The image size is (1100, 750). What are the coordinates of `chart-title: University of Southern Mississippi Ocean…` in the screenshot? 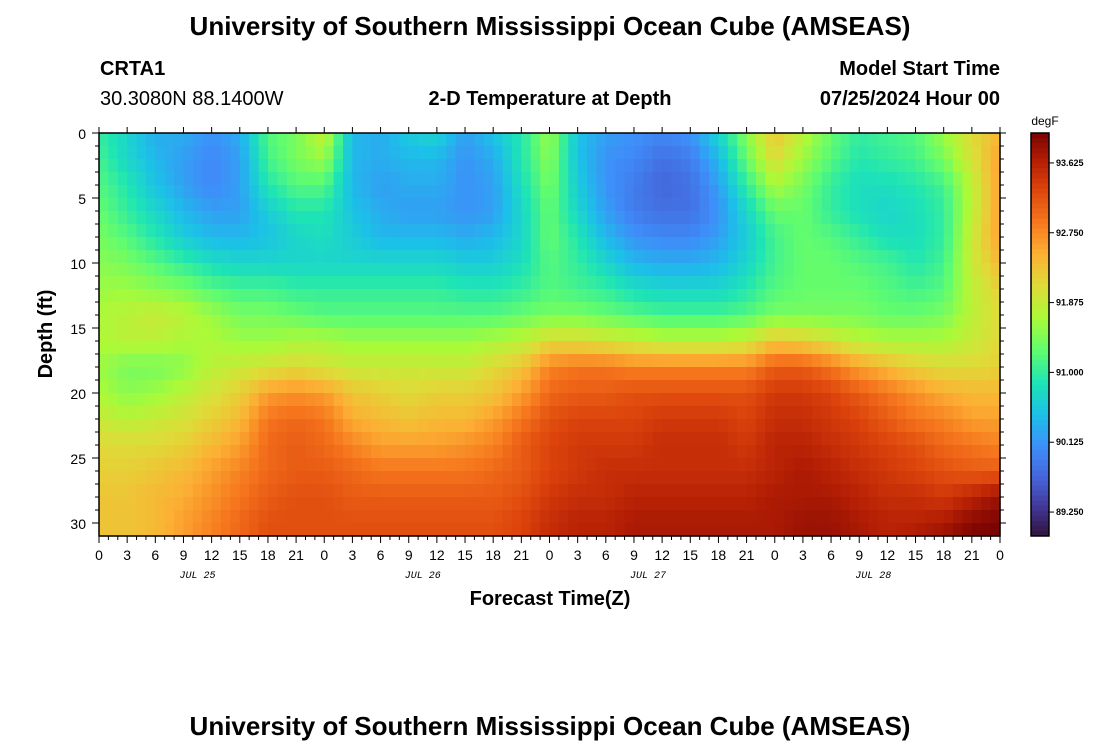 It's located at (550, 26).